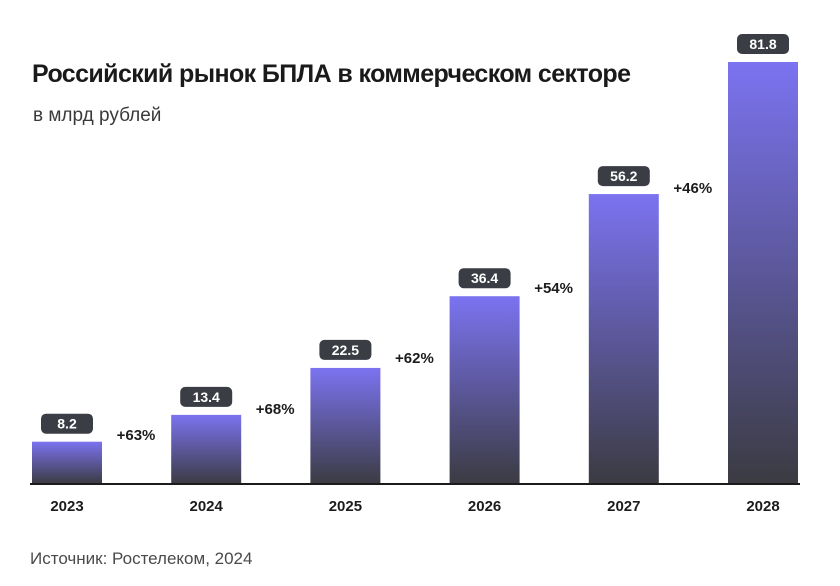 The width and height of the screenshot is (840, 586). I want to click on growth-label: +63%, so click(136, 435).